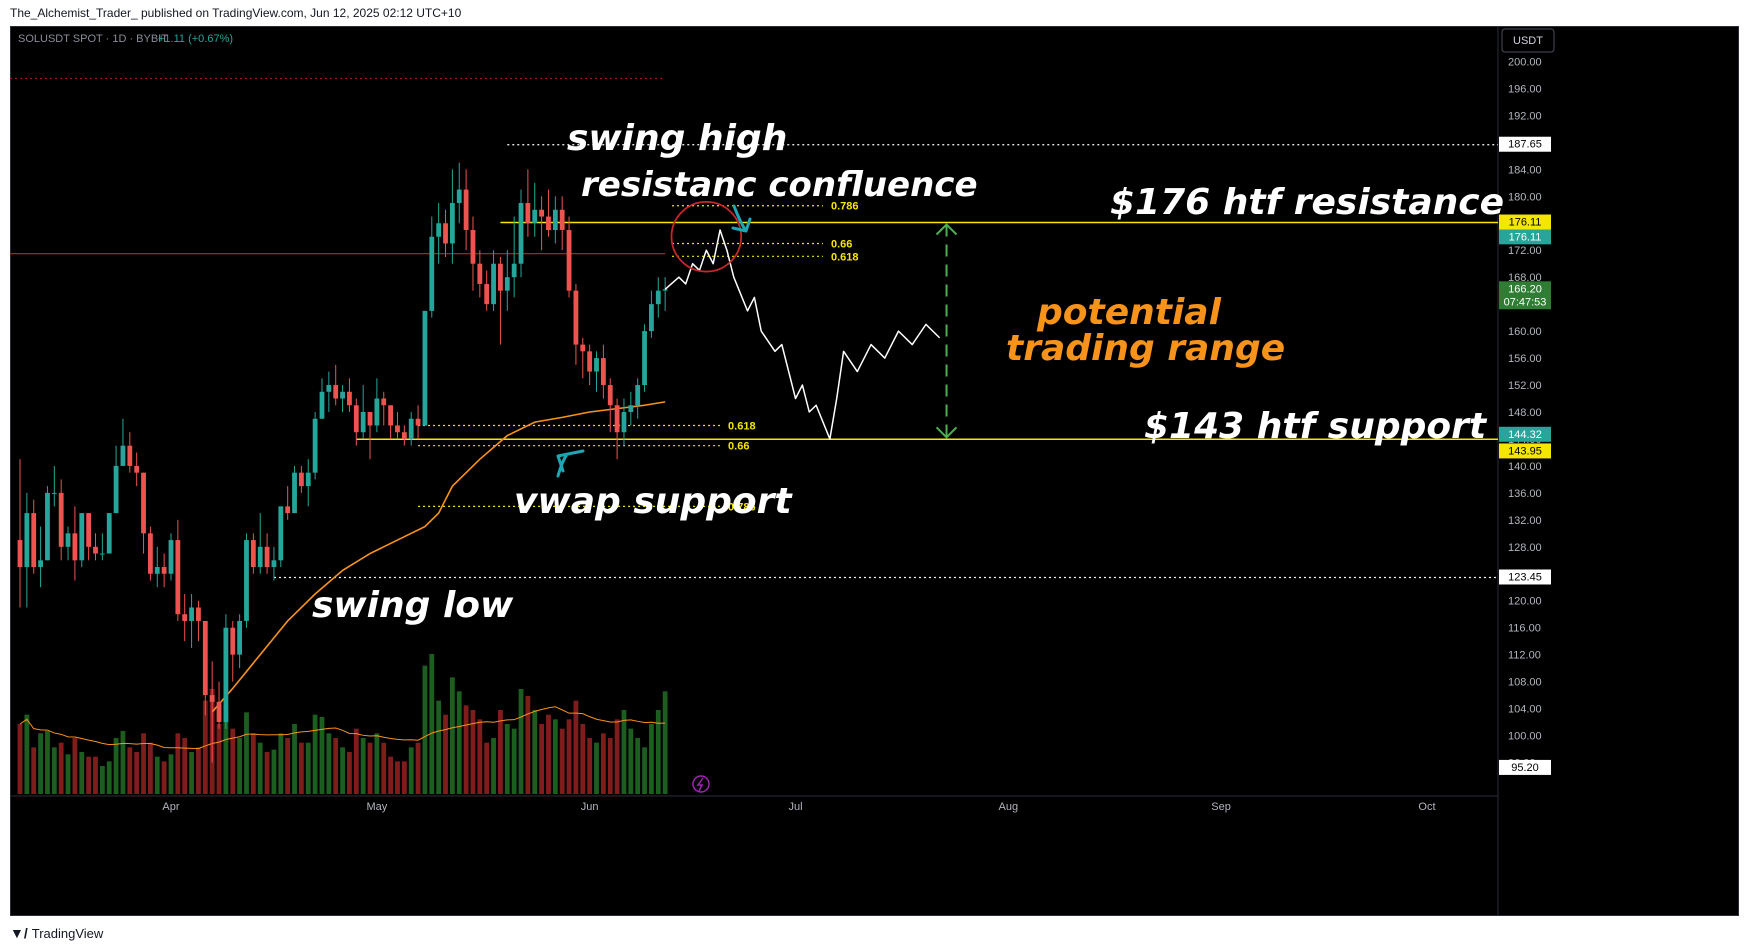 Image resolution: width=1749 pixels, height=949 pixels. I want to click on annotation-trading-range: trading range, so click(1145, 348).